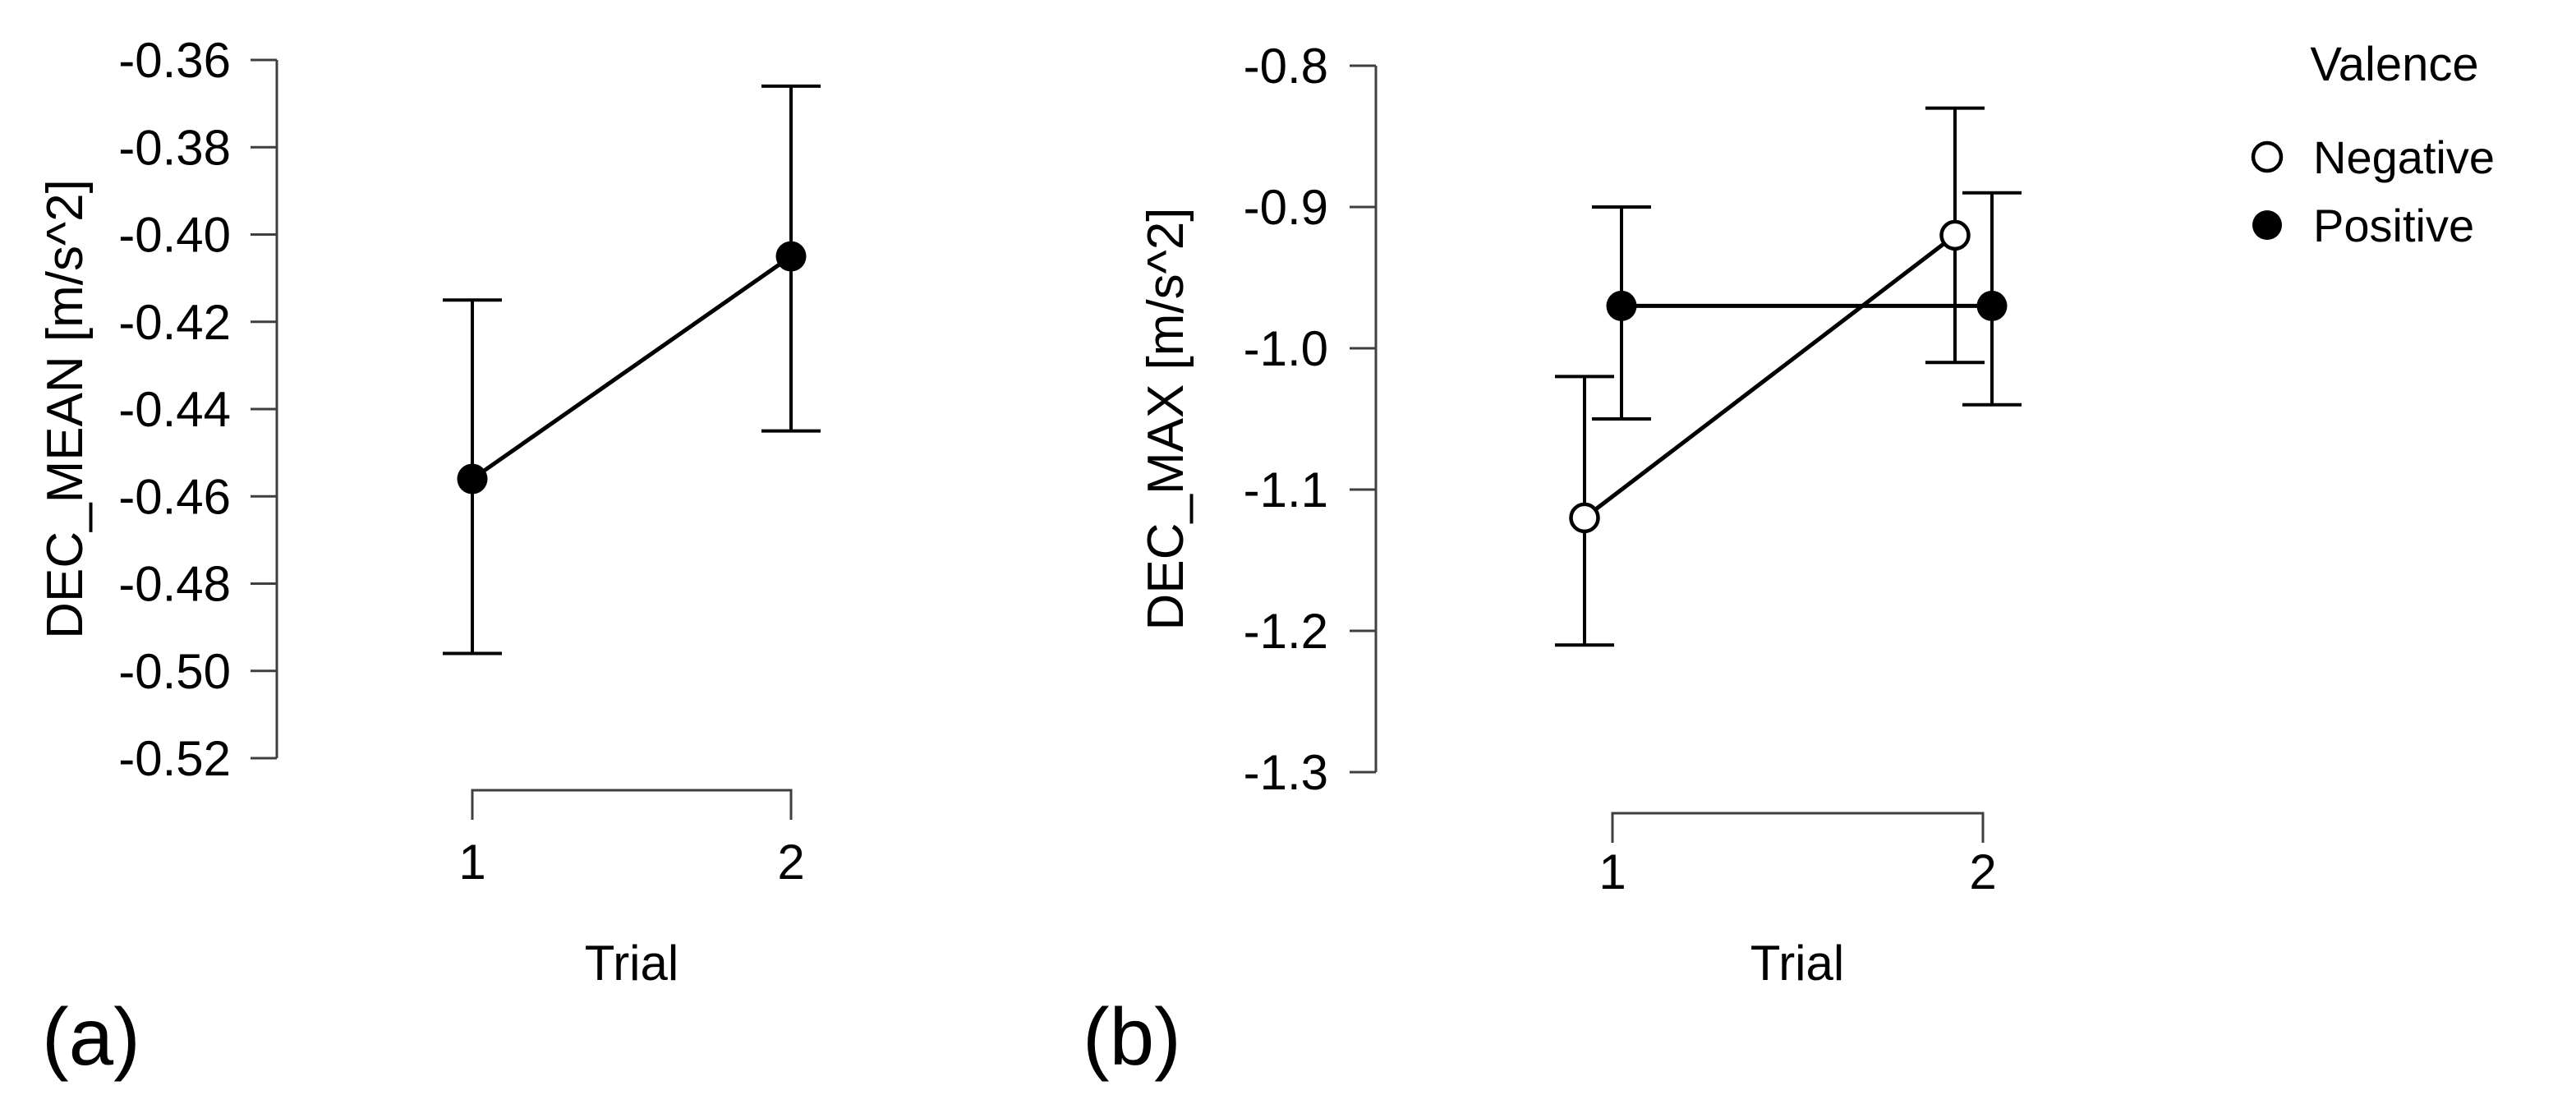 The height and width of the screenshot is (1104, 2576). What do you see at coordinates (1286, 66) in the screenshot?
I see `y-tick-label: -0.8` at bounding box center [1286, 66].